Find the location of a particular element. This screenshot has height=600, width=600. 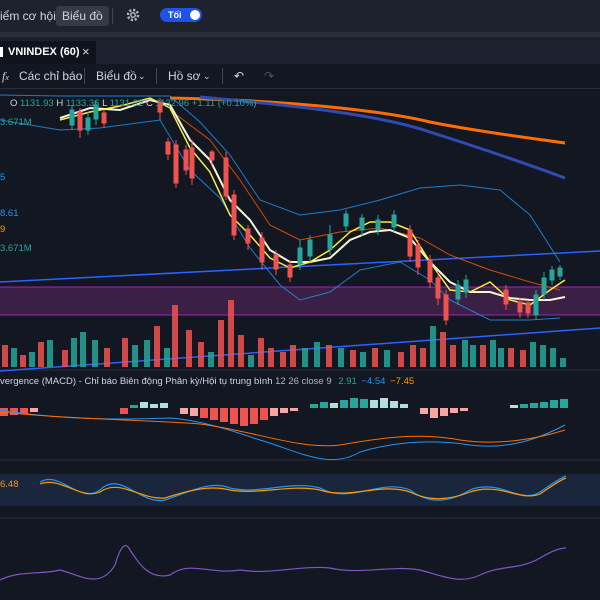

high-value: 1133.36 is located at coordinates (82, 103).